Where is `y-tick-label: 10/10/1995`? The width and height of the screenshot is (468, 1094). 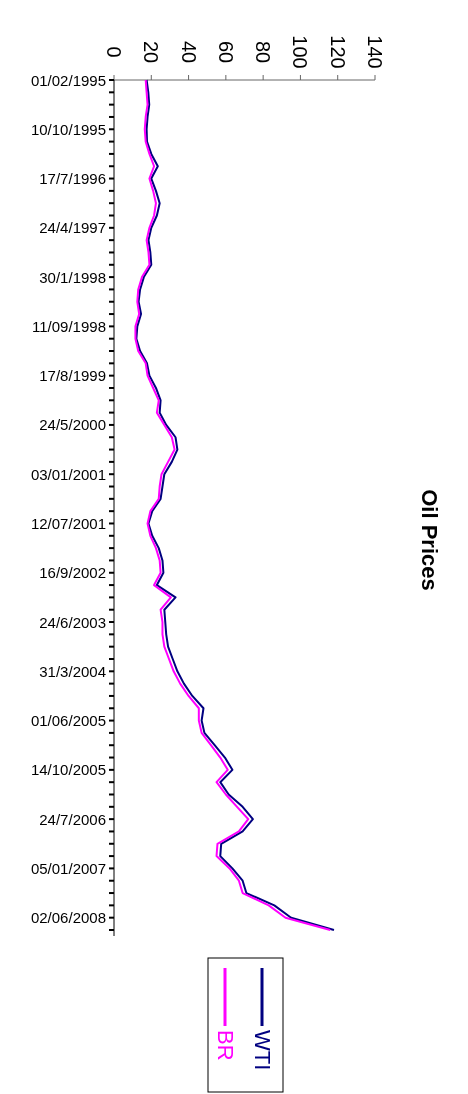 y-tick-label: 10/10/1995 is located at coordinates (68, 129).